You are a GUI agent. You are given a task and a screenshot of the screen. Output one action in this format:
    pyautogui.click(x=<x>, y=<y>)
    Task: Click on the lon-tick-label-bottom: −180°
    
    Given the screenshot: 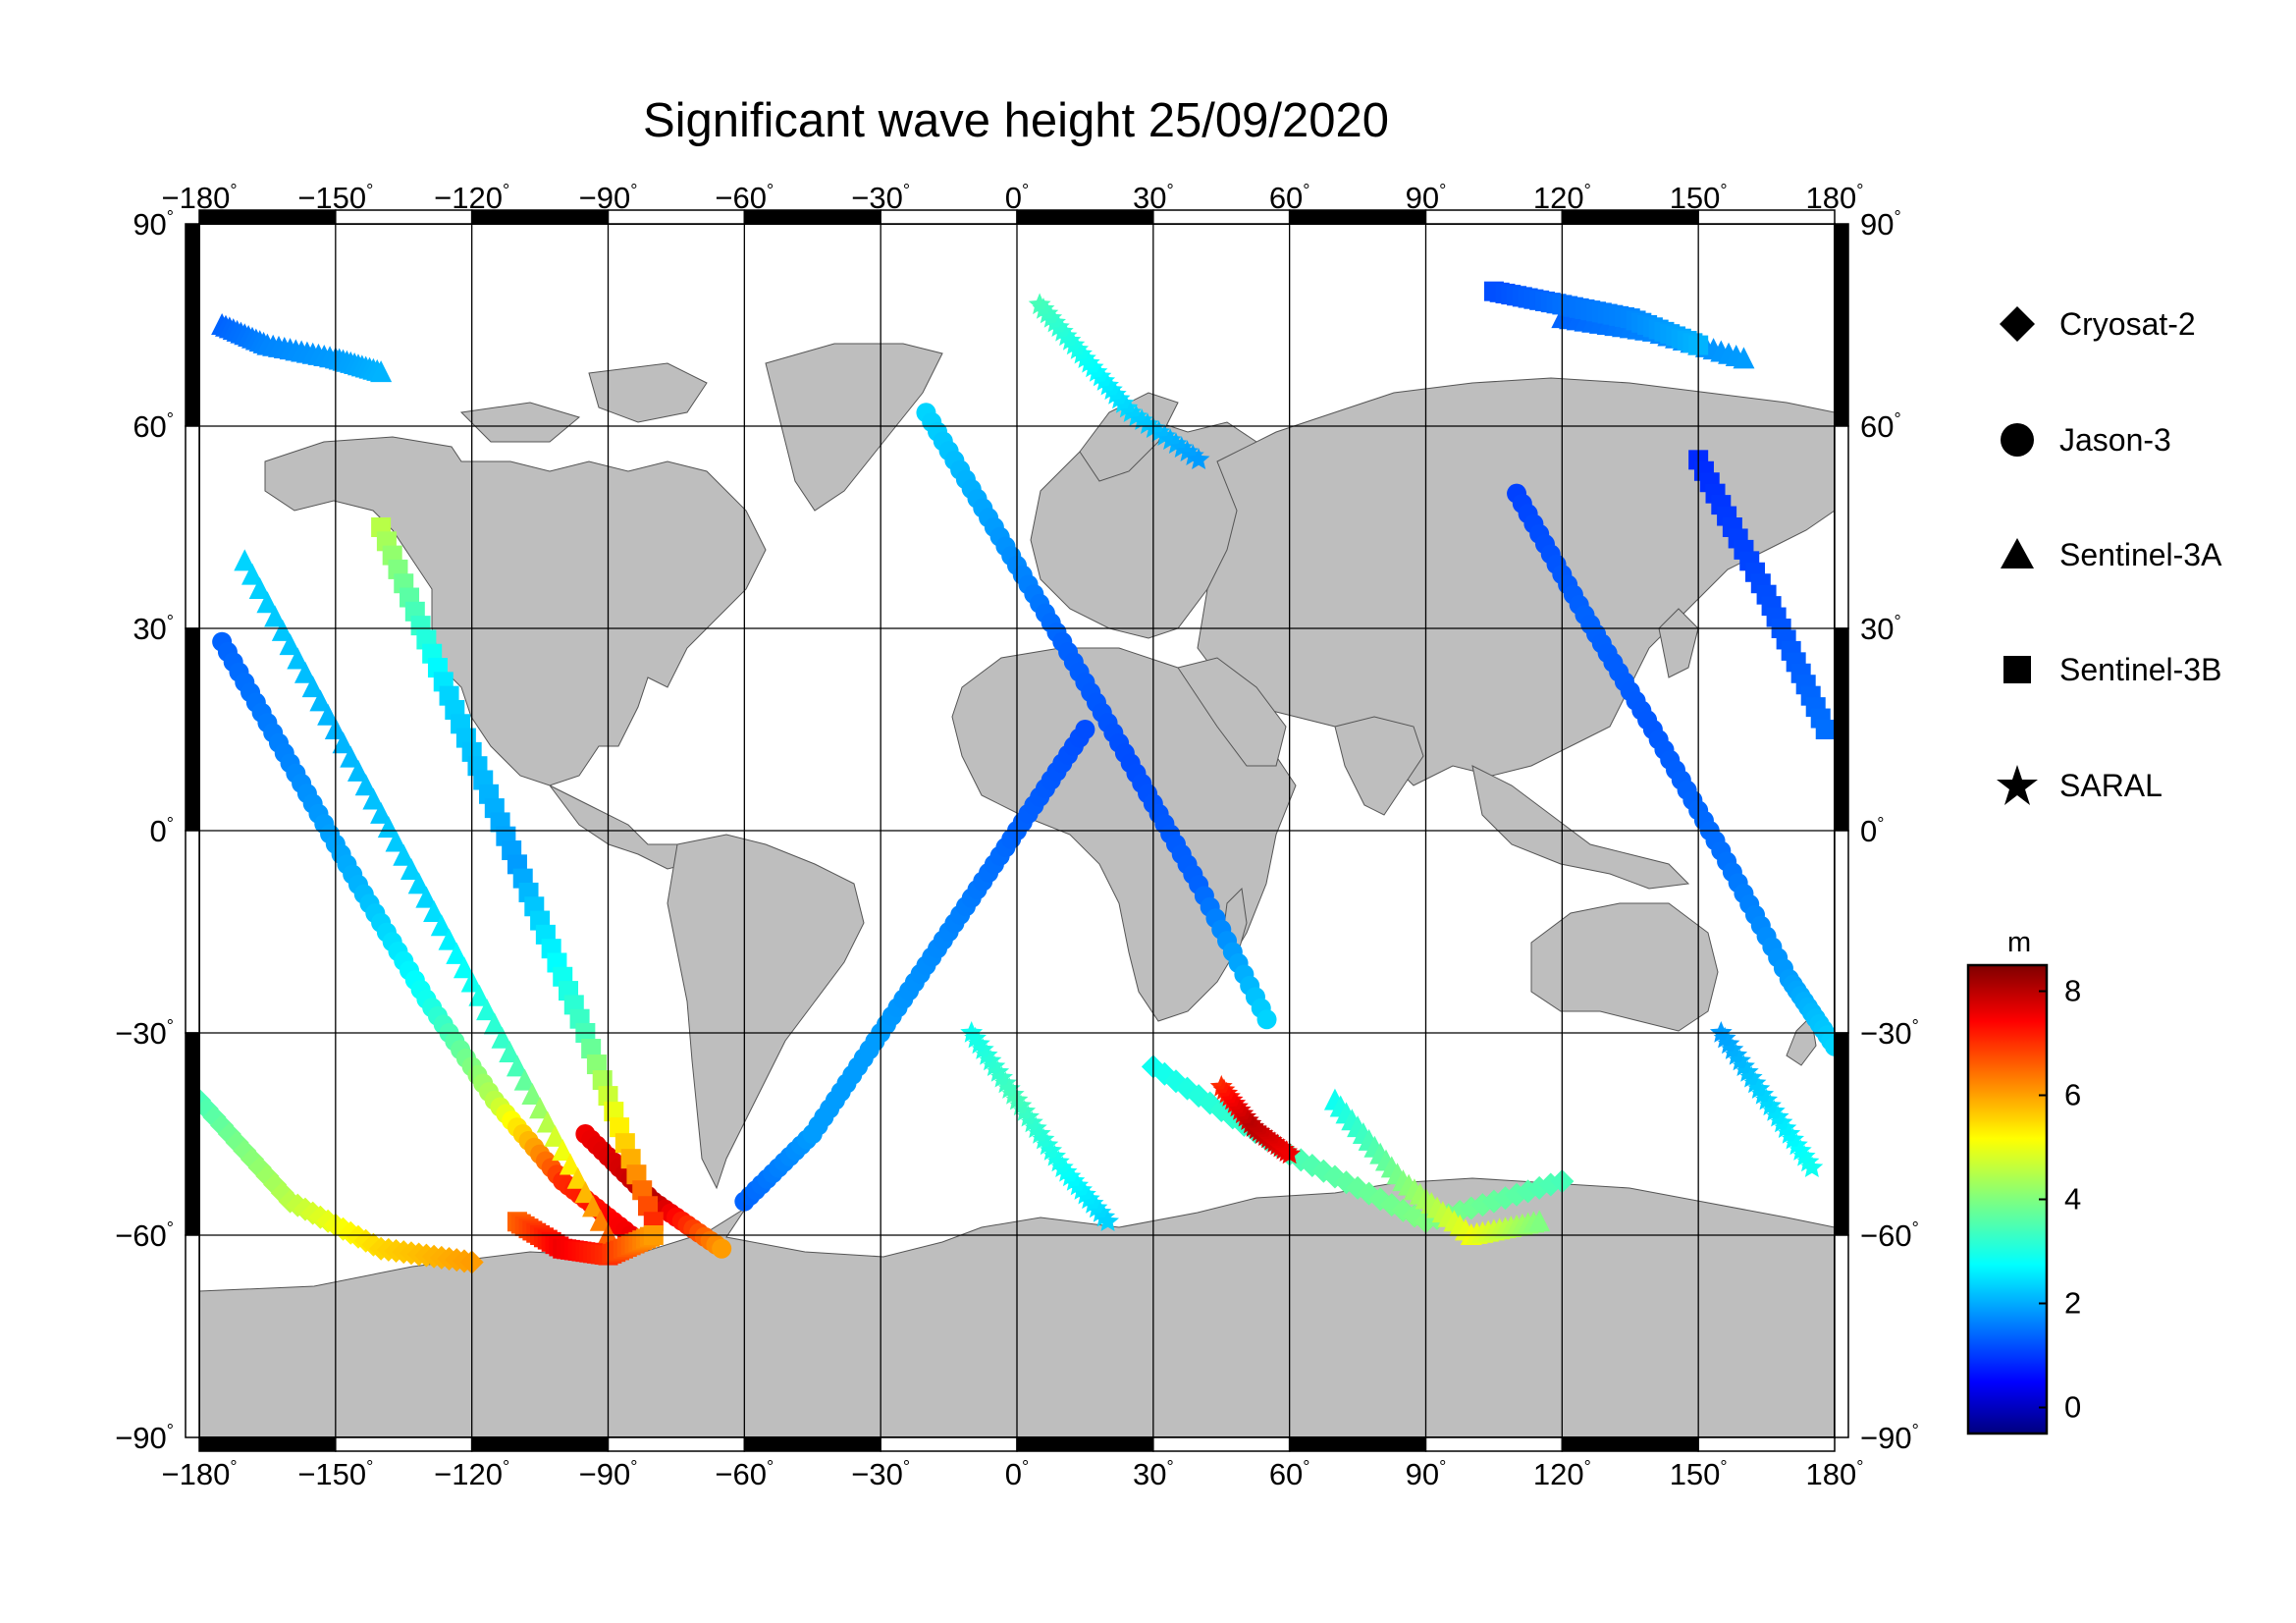 What is the action you would take?
    pyautogui.click(x=199, y=1474)
    